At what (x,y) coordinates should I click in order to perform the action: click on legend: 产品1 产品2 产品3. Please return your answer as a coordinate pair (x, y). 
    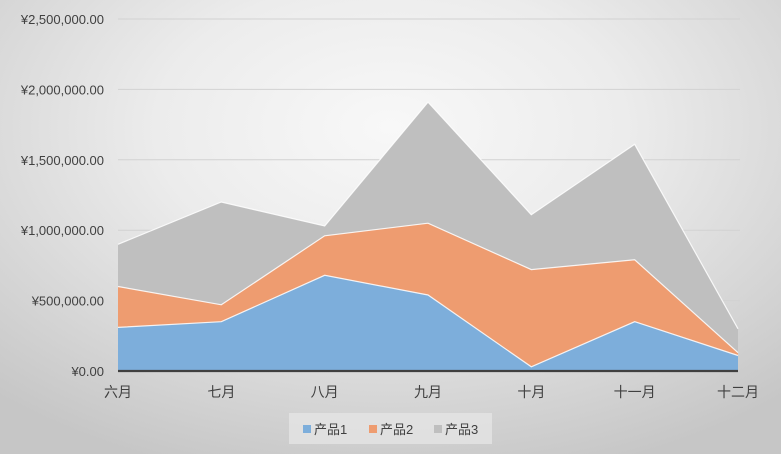
    Looking at the image, I should click on (390, 428).